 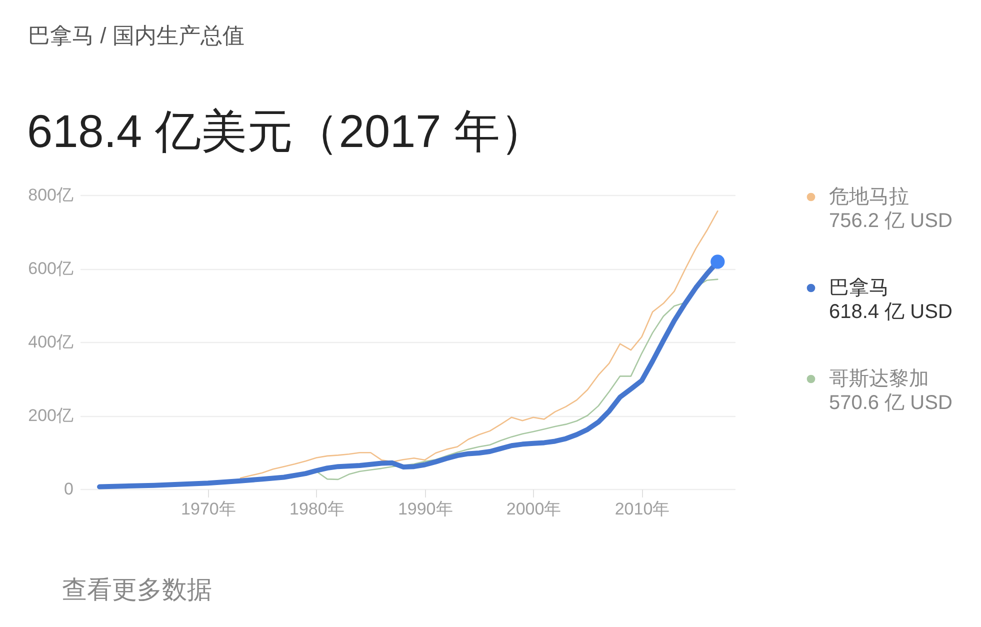 What do you see at coordinates (859, 288) in the screenshot?
I see `legend-label: 巴拿马` at bounding box center [859, 288].